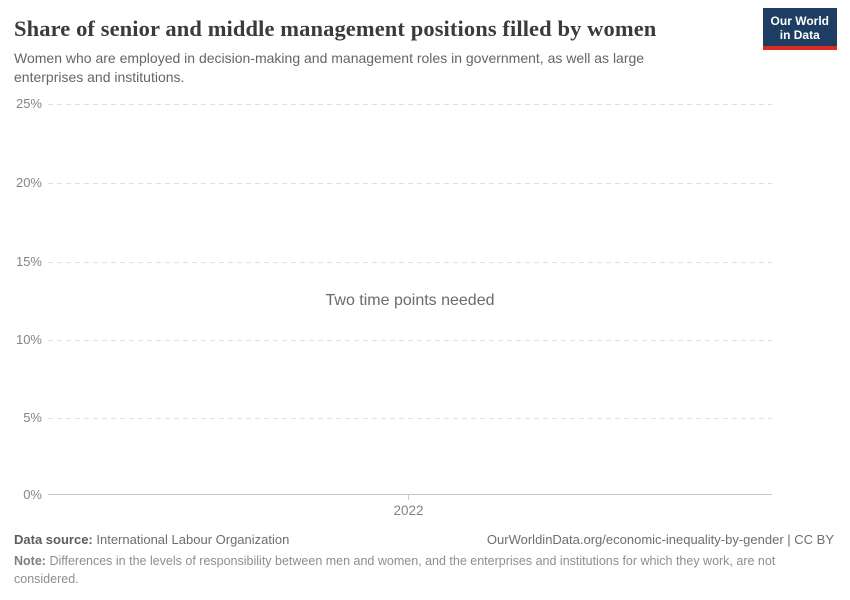 This screenshot has height=600, width=850. What do you see at coordinates (28, 339) in the screenshot?
I see `y-axis-tick-label-10: 10%` at bounding box center [28, 339].